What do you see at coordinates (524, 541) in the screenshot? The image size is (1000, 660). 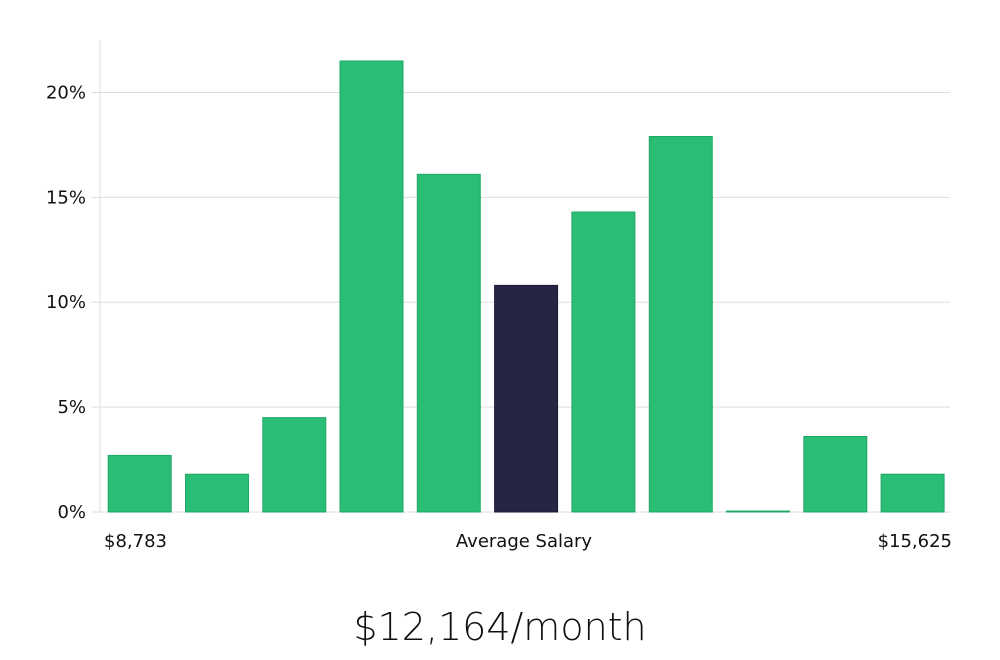 I see `x-axis-label: Average Salary` at bounding box center [524, 541].